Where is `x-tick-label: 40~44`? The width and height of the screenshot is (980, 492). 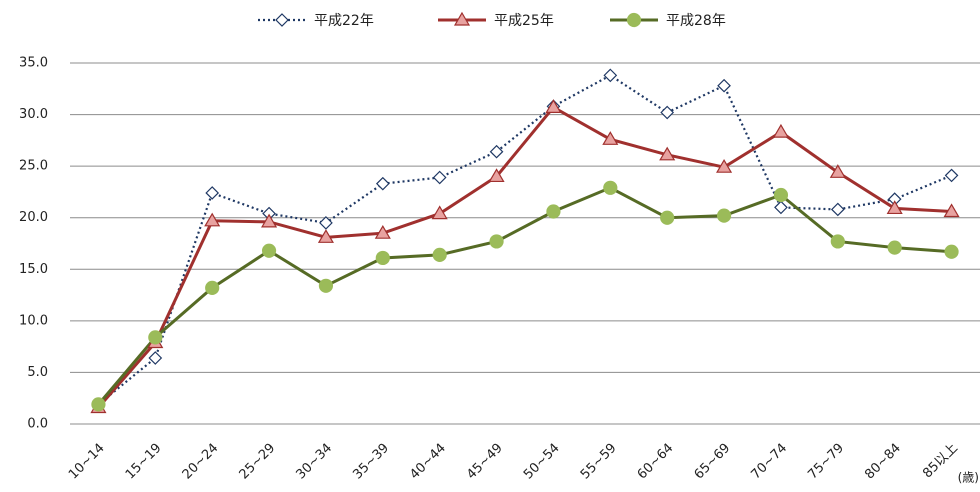
x-tick-label: 40~44 is located at coordinates (428, 462).